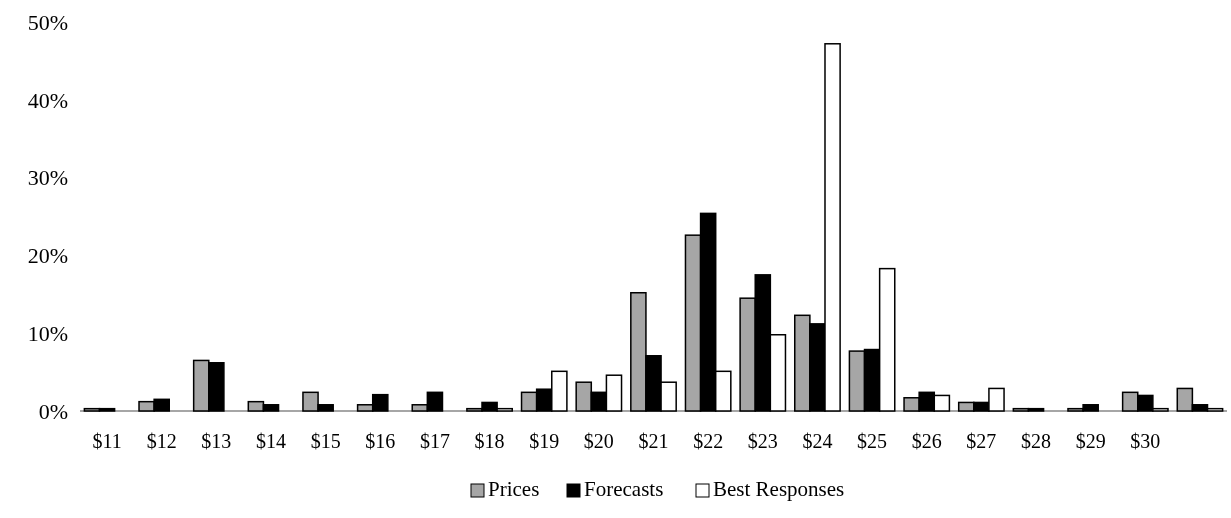 This screenshot has height=518, width=1231. I want to click on legend-label: Prices, so click(514, 489).